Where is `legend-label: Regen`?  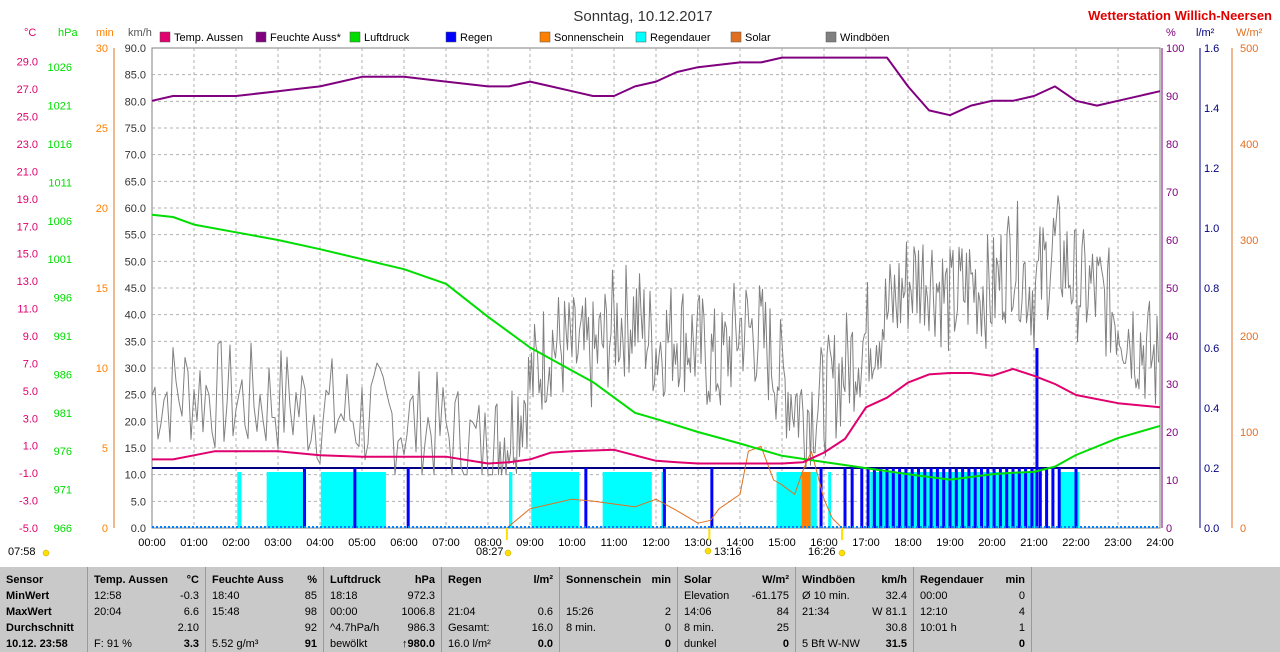 legend-label: Regen is located at coordinates (476, 38).